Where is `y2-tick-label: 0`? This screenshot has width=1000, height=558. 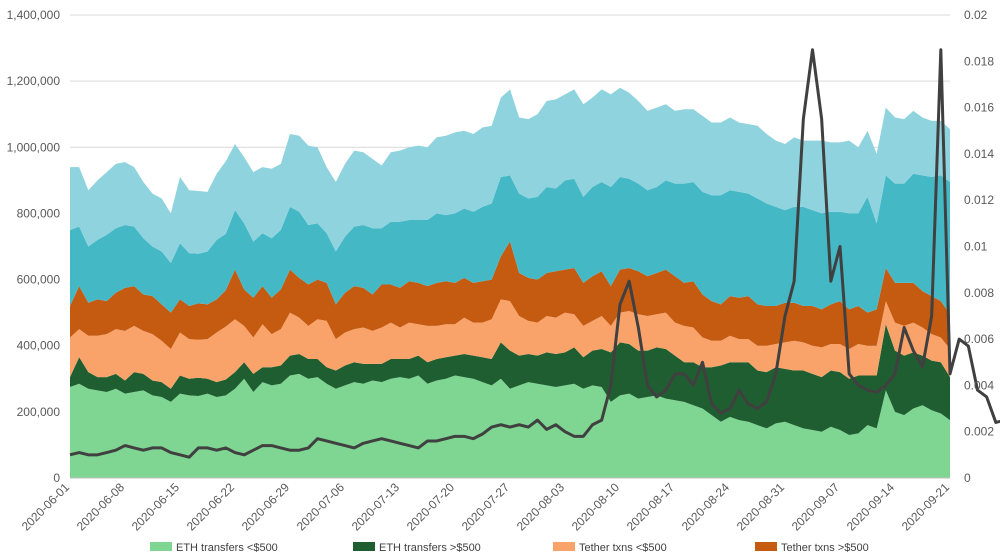 y2-tick-label: 0 is located at coordinates (967, 478).